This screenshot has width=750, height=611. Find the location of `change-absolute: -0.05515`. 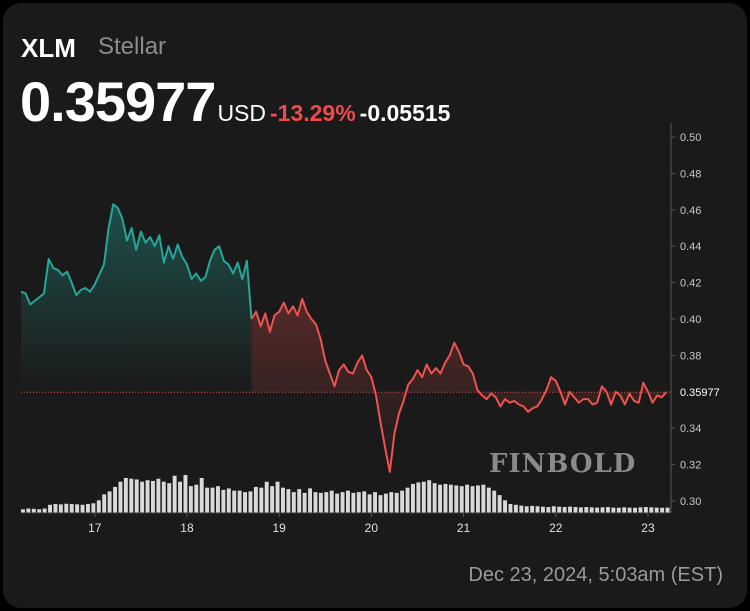

change-absolute: -0.05515 is located at coordinates (405, 113).